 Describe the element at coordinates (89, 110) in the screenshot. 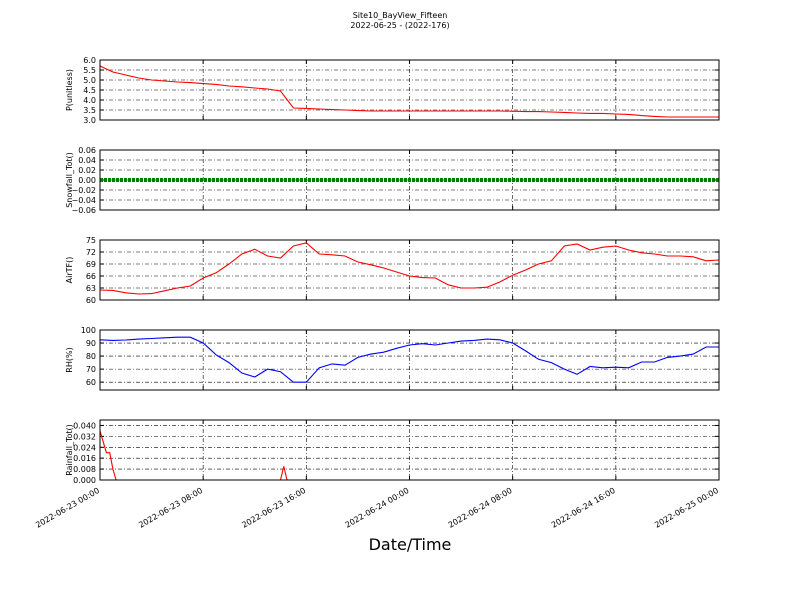

I see `y-tick-label: 3.5` at that location.